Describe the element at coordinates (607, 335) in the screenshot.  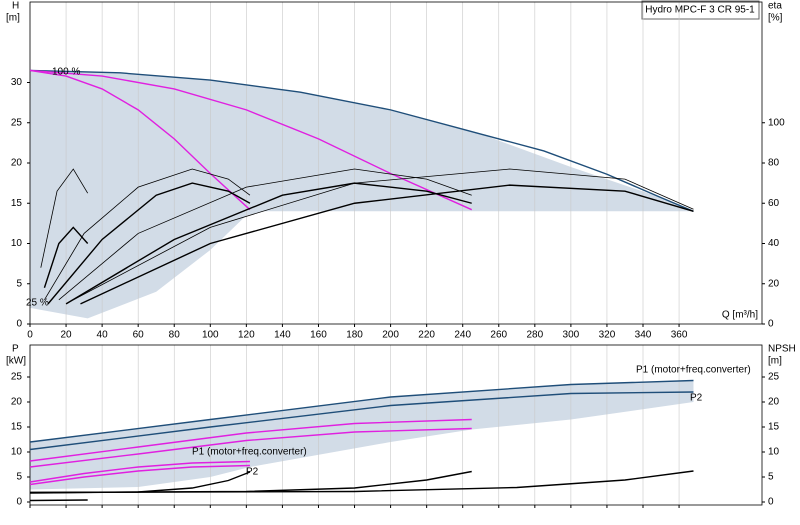
I see `x-tick-label: 320` at that location.